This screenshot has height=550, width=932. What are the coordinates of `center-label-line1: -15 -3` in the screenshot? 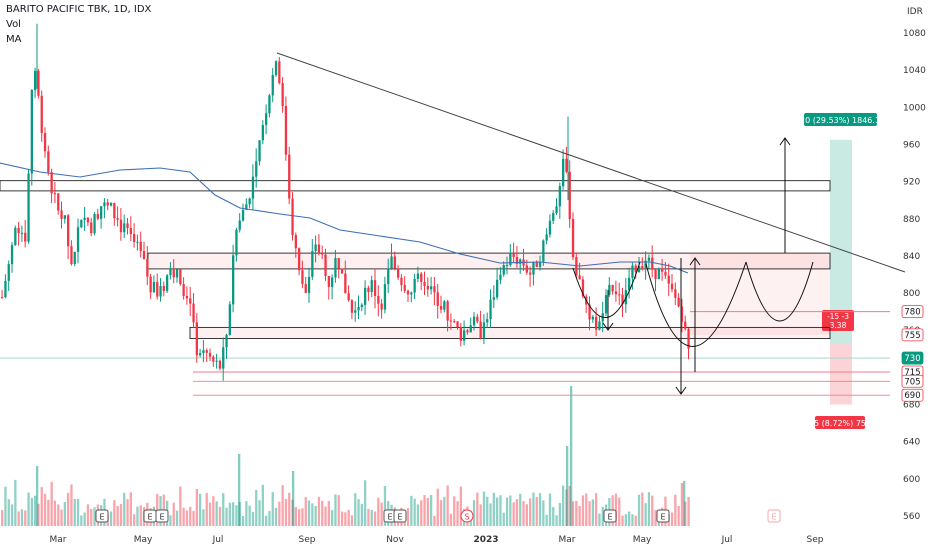 It's located at (838, 316).